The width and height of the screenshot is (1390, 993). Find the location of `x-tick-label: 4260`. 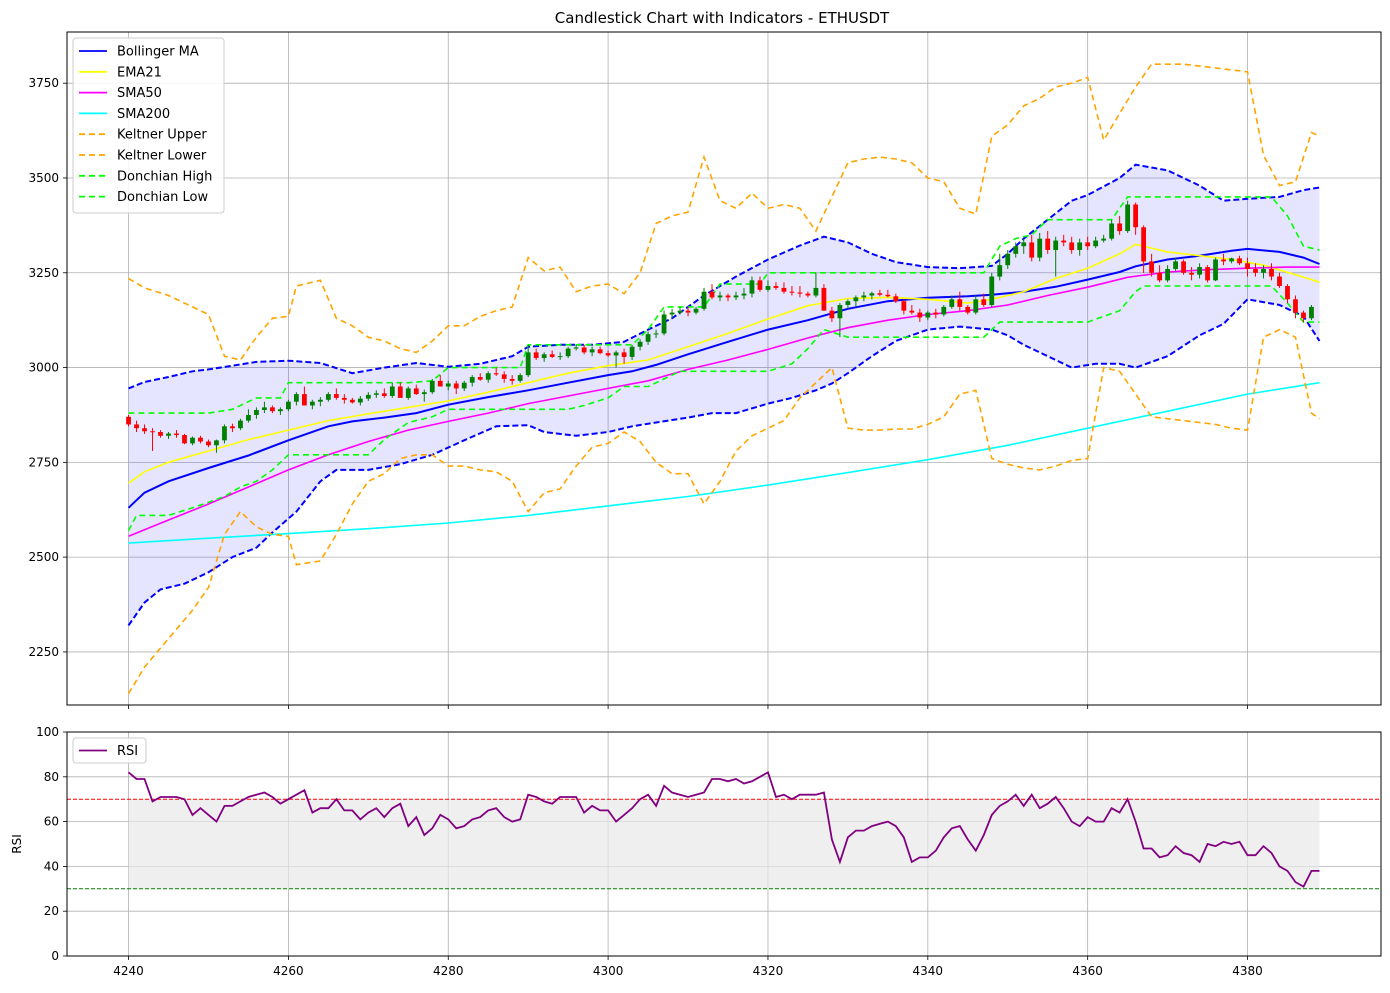

x-tick-label: 4260 is located at coordinates (288, 971).